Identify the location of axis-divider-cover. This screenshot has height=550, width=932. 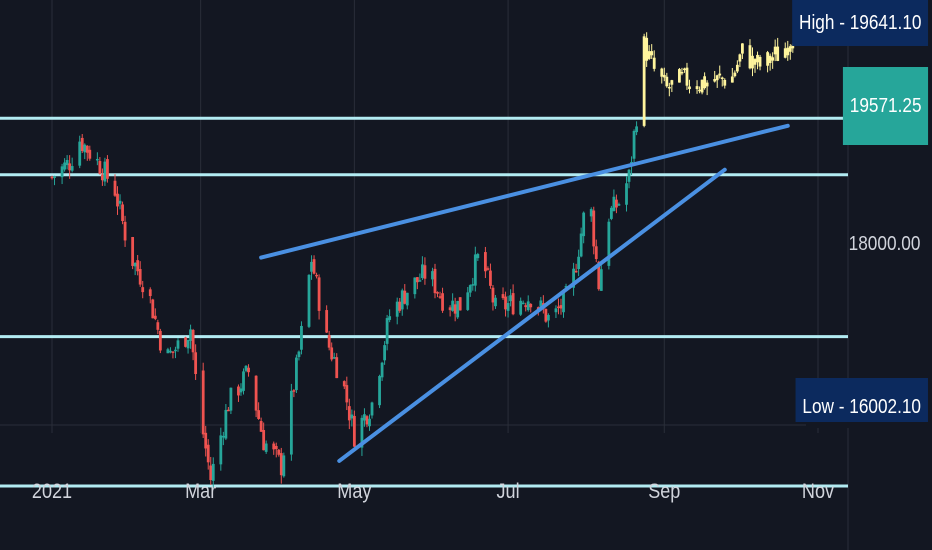
(869, 425).